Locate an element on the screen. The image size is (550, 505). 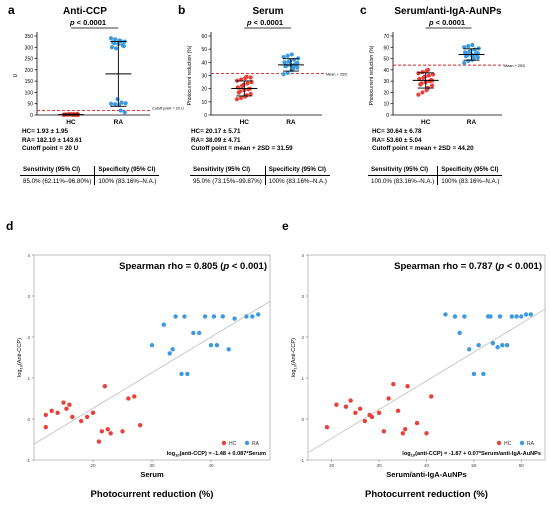
p-value-a-rest: < 0.0001 is located at coordinates (91, 22).